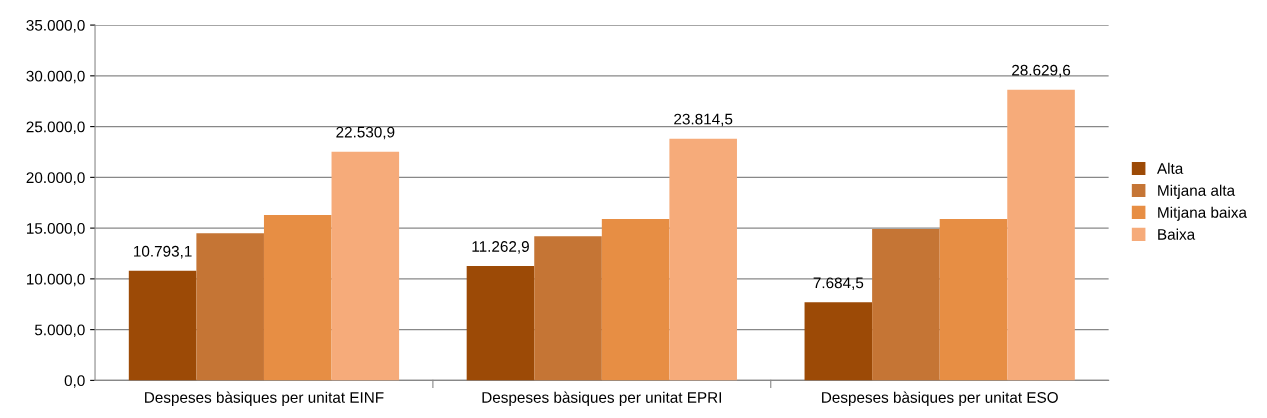 The width and height of the screenshot is (1267, 418). I want to click on legend-label: Baixa, so click(1177, 234).